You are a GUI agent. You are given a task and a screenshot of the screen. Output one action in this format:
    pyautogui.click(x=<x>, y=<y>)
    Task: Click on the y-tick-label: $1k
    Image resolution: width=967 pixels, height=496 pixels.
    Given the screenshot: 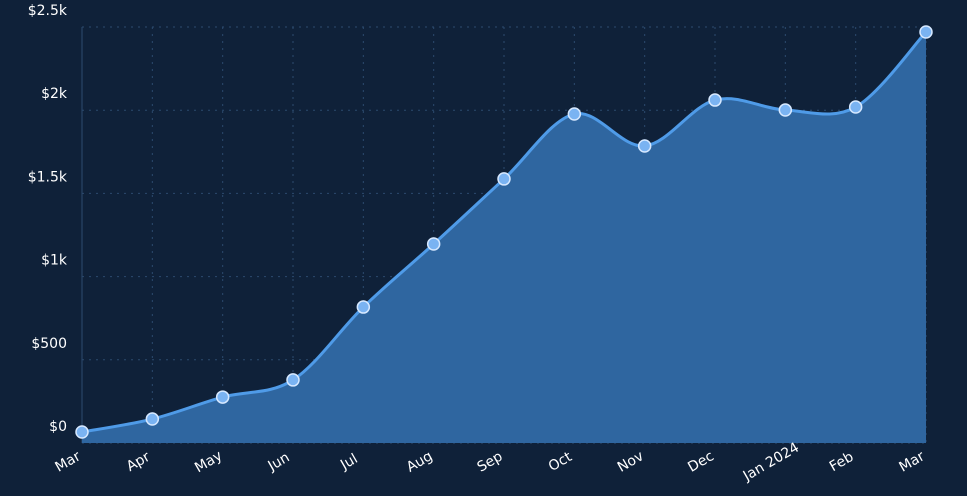 What is the action you would take?
    pyautogui.click(x=54, y=261)
    